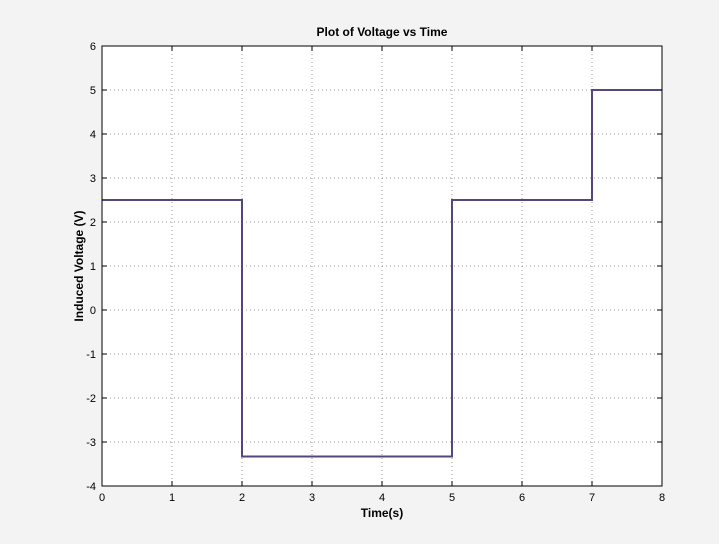 This screenshot has height=544, width=719. I want to click on x-tick-label: 0, so click(102, 498).